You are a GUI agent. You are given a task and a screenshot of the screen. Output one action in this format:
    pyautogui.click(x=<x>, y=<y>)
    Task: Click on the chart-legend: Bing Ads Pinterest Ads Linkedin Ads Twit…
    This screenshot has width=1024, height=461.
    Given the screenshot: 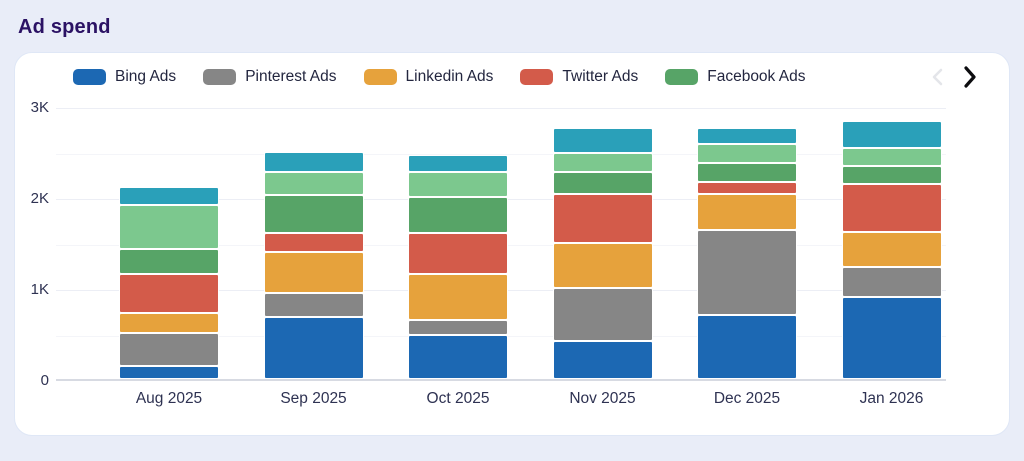 What is the action you would take?
    pyautogui.click(x=439, y=77)
    